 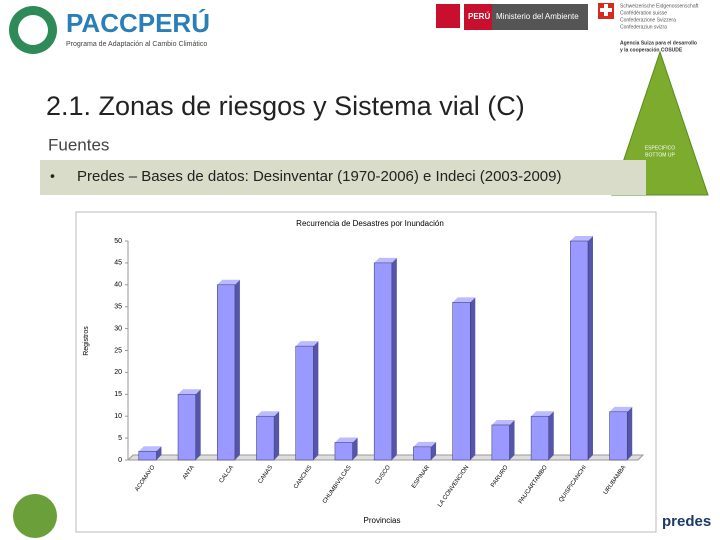 I want to click on y-tick-label: 50, so click(x=118, y=241).